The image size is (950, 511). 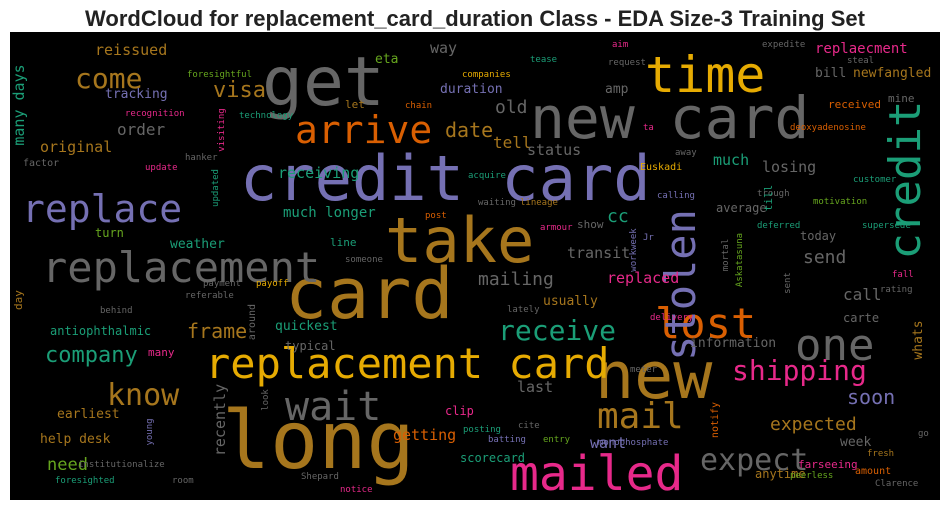 I want to click on word: mail, so click(x=640, y=416).